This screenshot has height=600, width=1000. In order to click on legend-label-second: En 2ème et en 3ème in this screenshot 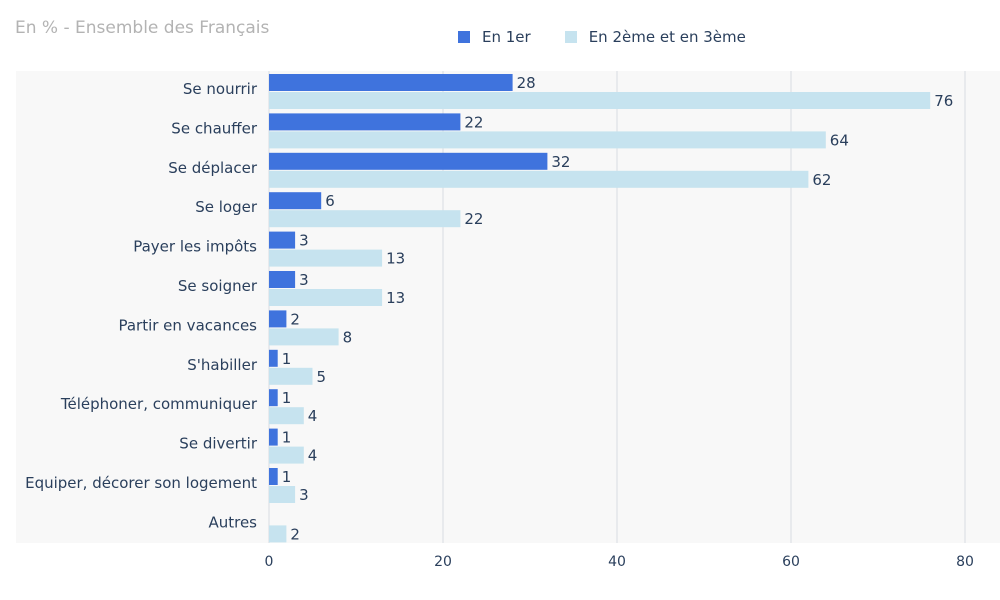, I will do `click(667, 37)`.